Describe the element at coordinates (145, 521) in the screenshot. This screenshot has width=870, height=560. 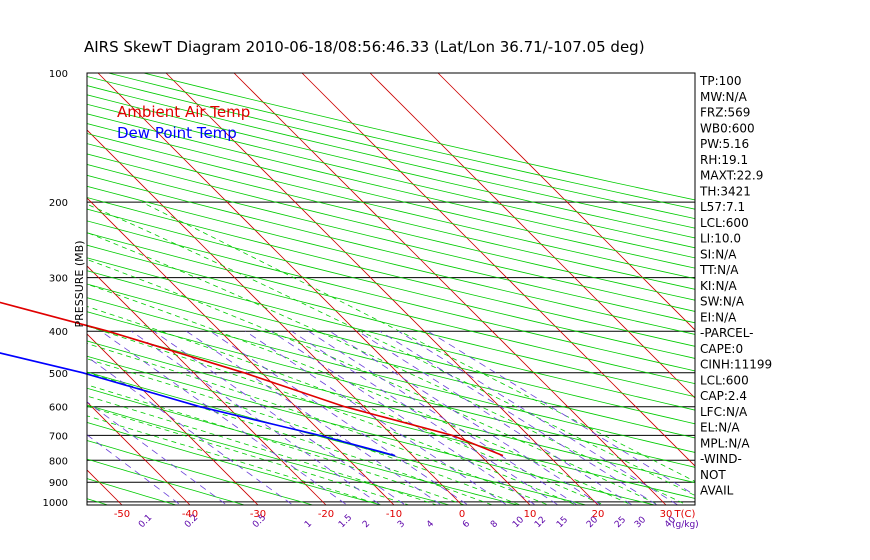
I see `mixing-ratio-label: 0.1` at that location.